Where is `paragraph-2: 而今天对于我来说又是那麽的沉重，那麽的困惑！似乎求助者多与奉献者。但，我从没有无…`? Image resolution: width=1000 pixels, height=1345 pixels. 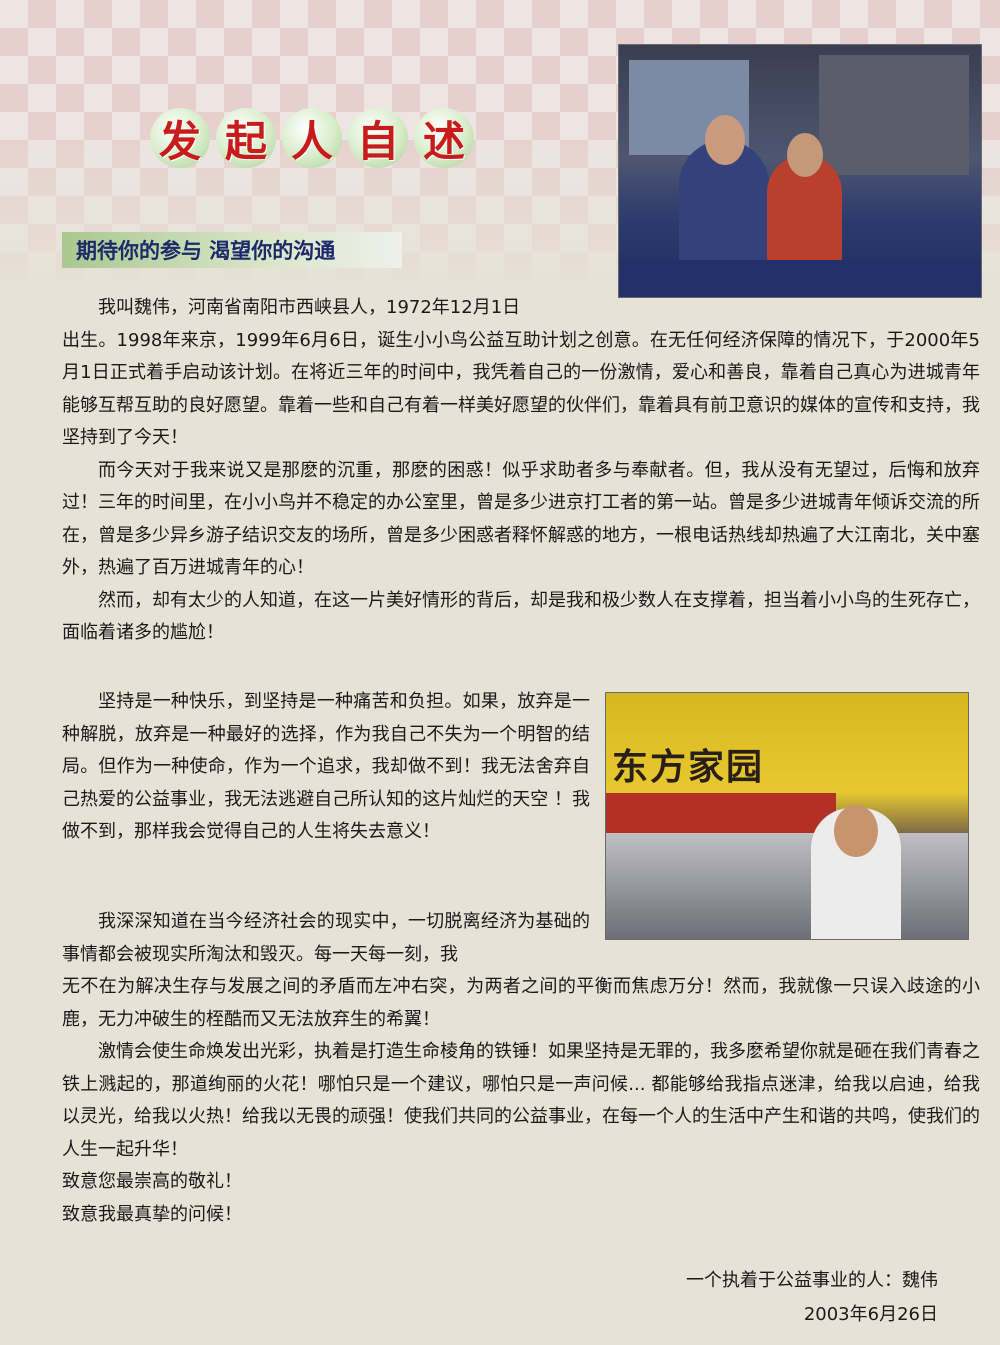
paragraph-2: 而今天对于我来说又是那麽的沉重，那麽的困惑！似乎求助者多与奉献者。但，我从没有无… is located at coordinates (521, 519).